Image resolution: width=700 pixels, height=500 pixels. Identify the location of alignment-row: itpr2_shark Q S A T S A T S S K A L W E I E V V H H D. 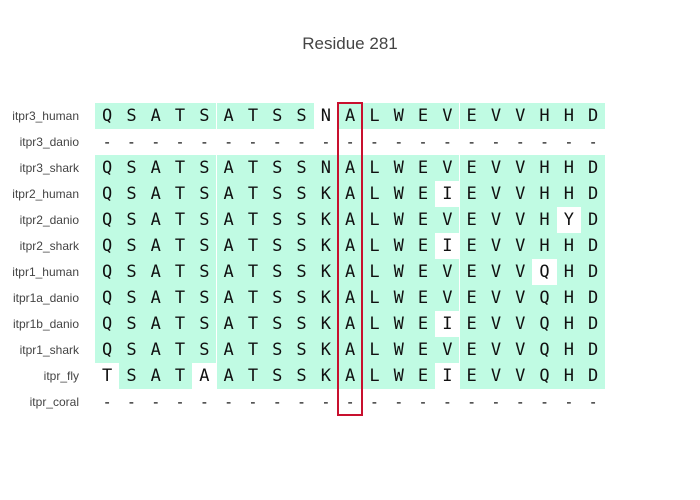
(350, 246).